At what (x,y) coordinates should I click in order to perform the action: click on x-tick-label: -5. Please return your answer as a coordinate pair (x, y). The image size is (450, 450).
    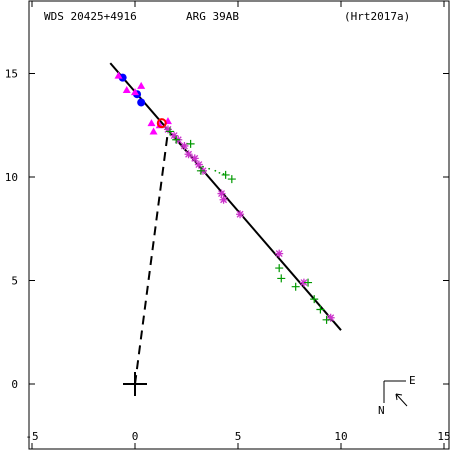
    Looking at the image, I should click on (31, 436).